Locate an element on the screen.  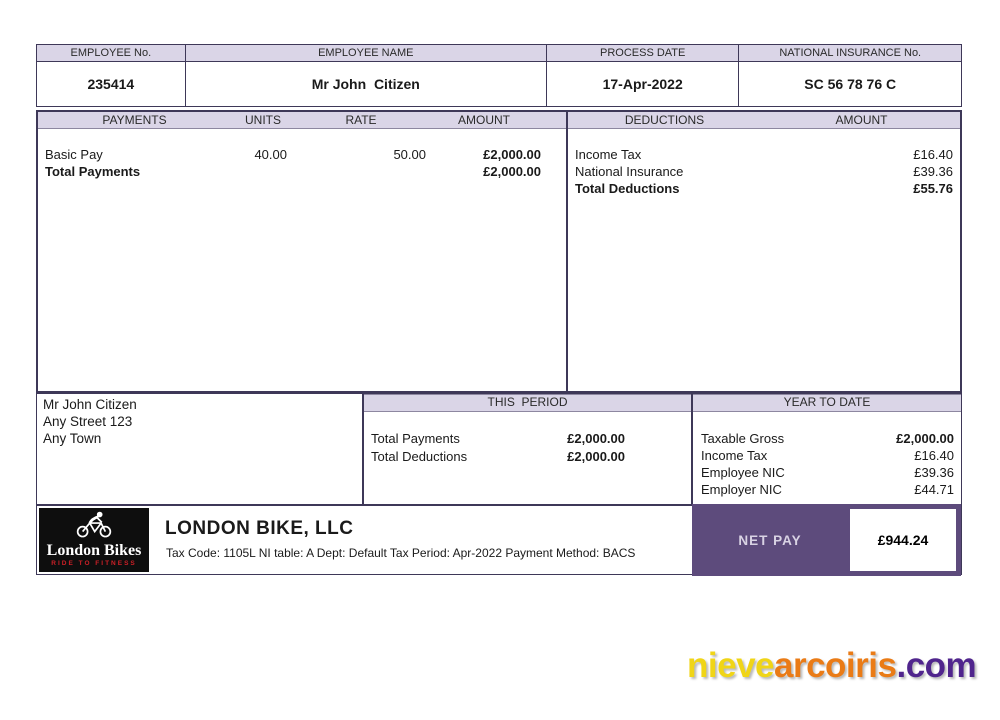
ytd-label: Employee NIC is located at coordinates (743, 472).